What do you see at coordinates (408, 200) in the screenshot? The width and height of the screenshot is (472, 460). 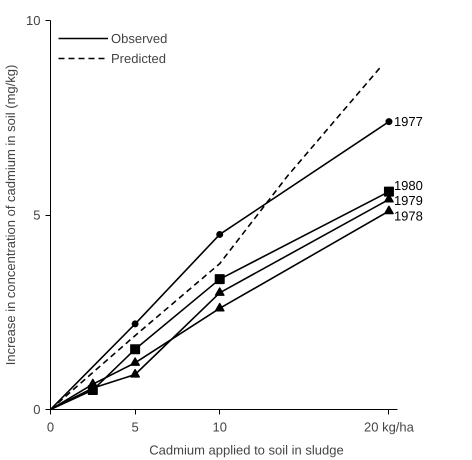 I see `series-label: 1979` at bounding box center [408, 200].